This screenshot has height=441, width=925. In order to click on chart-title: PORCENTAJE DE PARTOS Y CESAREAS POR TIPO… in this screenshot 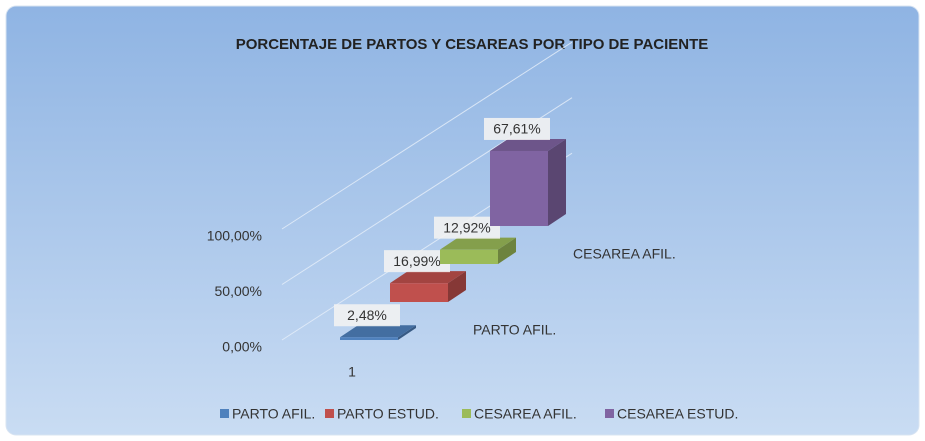, I will do `click(472, 44)`.